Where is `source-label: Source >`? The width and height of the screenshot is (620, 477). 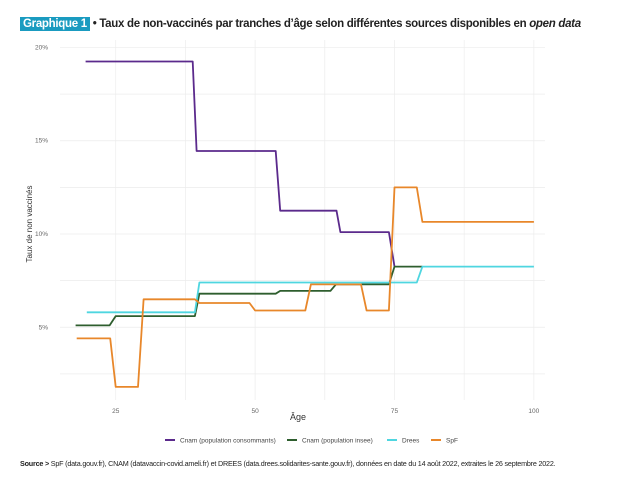 source-label: Source > is located at coordinates (34, 463).